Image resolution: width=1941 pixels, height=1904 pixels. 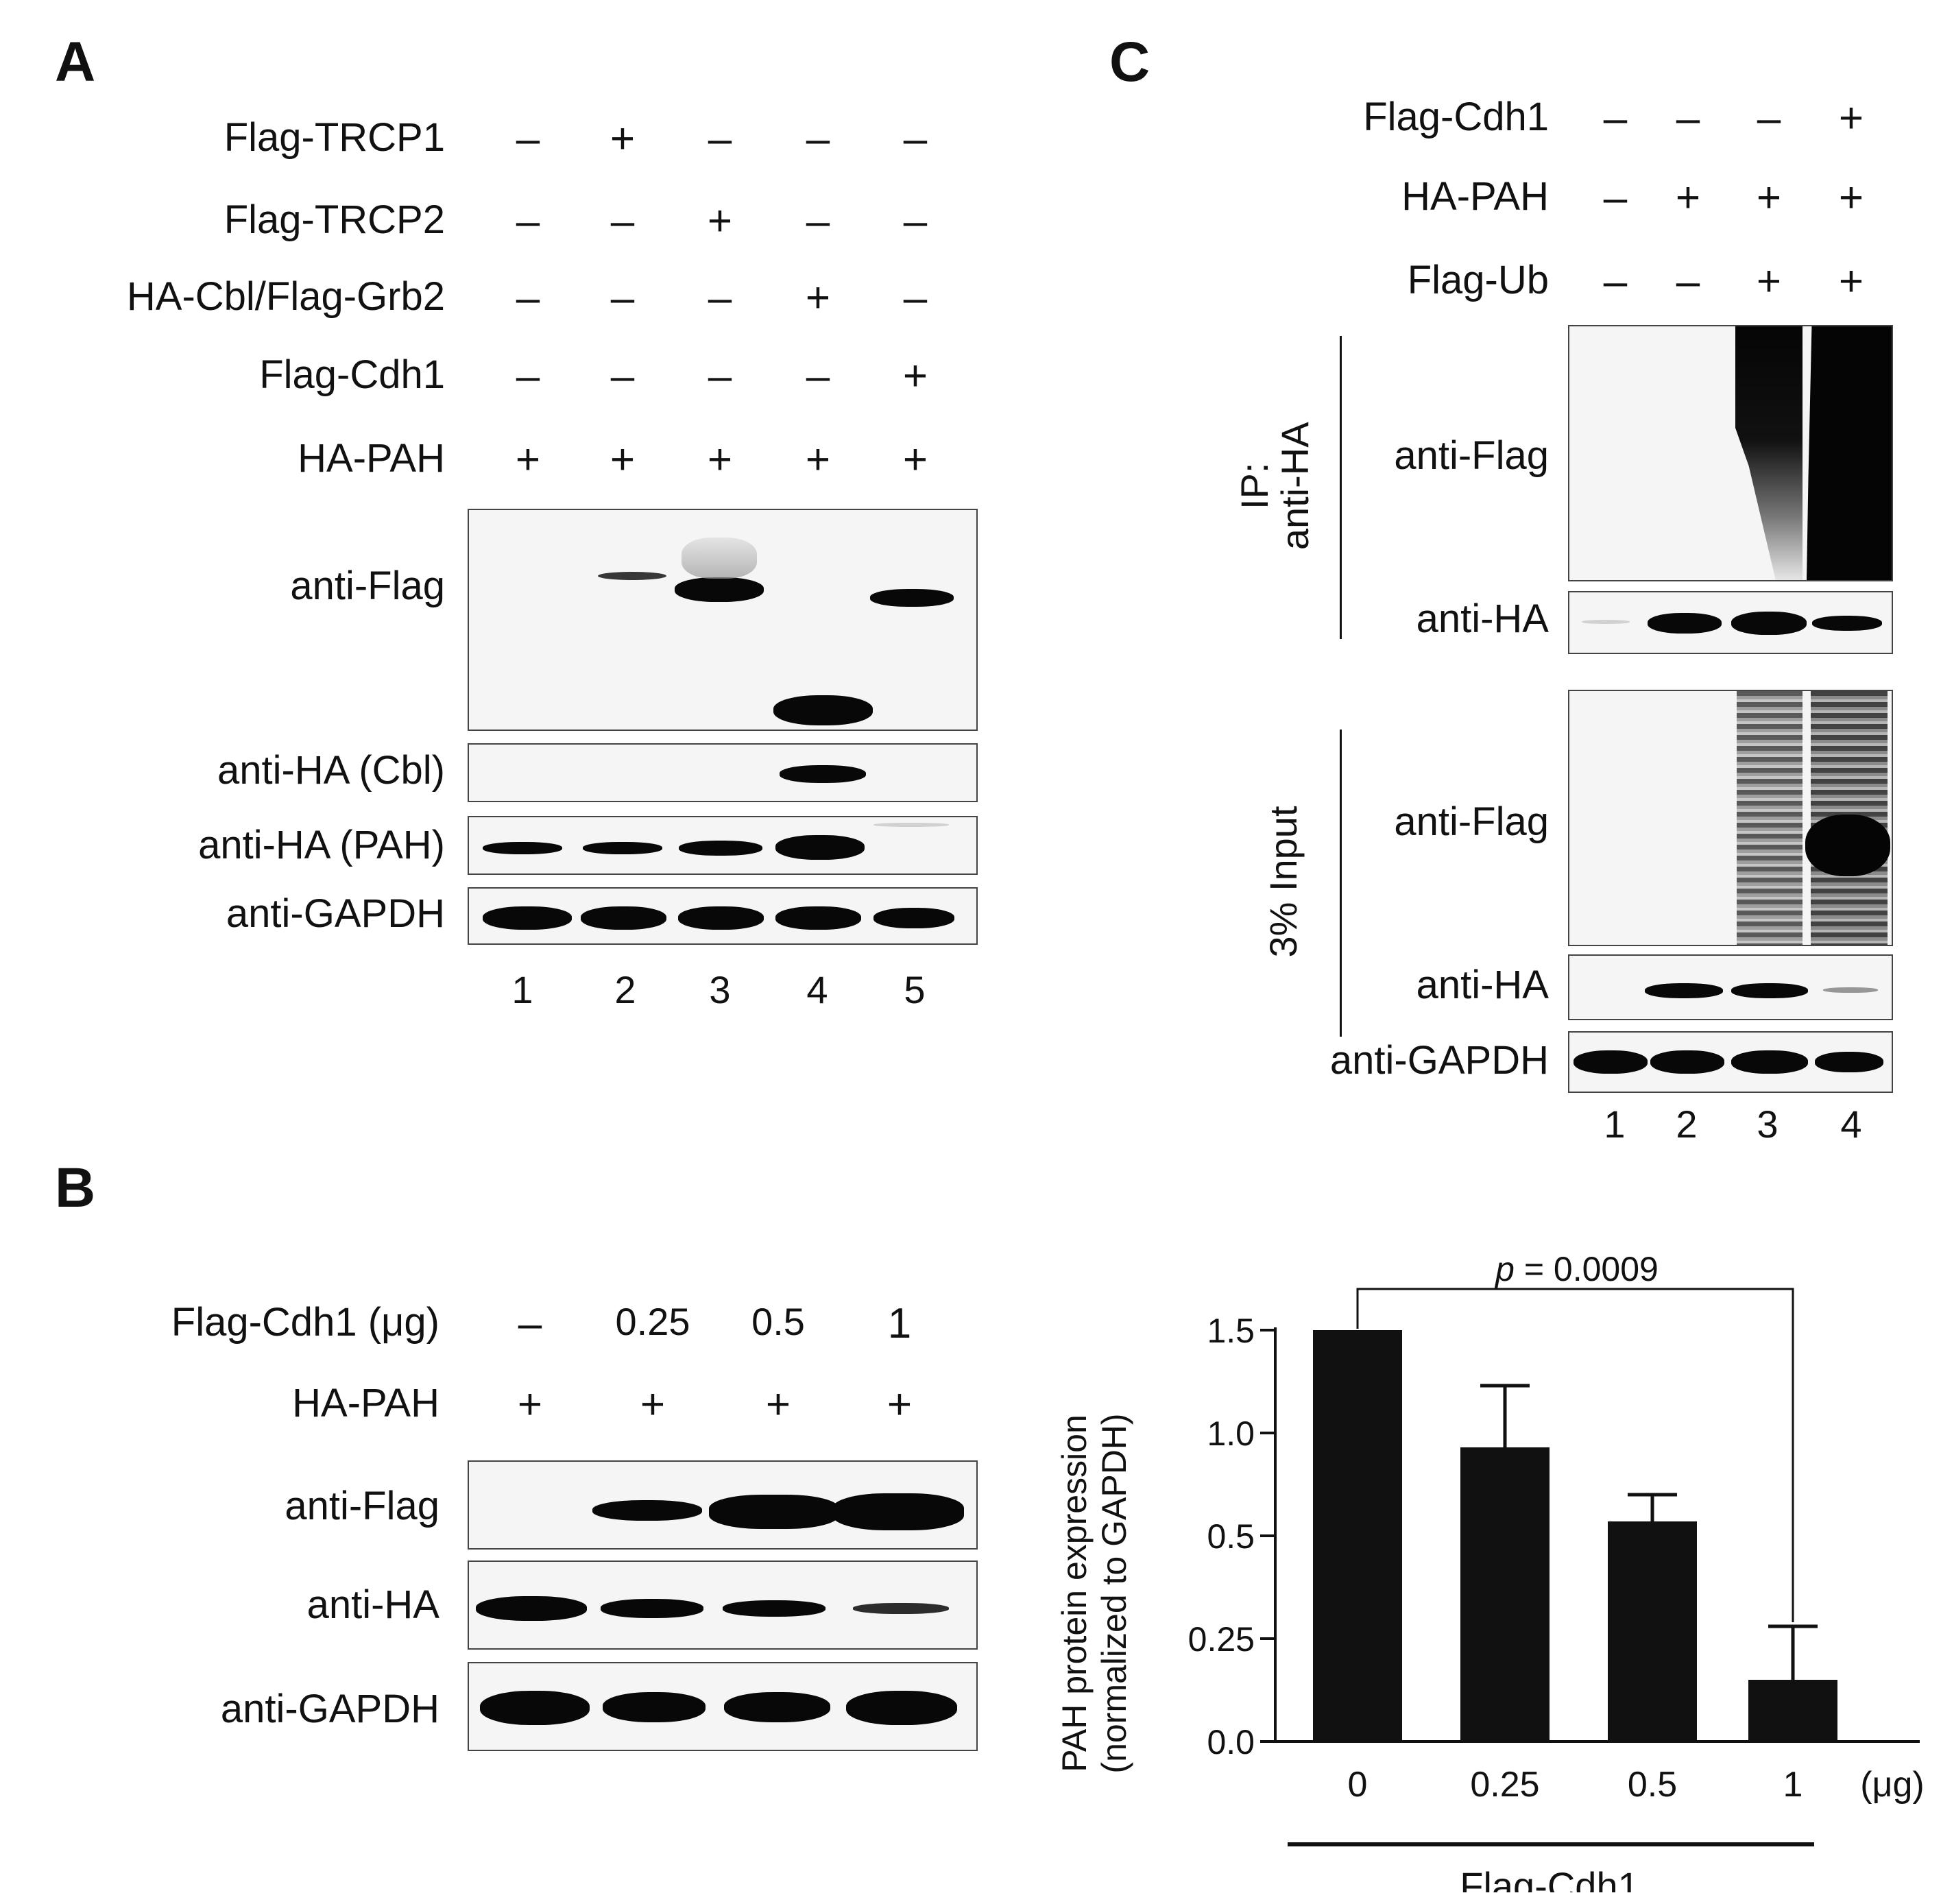 I want to click on blot-a-anti-ha-pah, so click(x=723, y=845).